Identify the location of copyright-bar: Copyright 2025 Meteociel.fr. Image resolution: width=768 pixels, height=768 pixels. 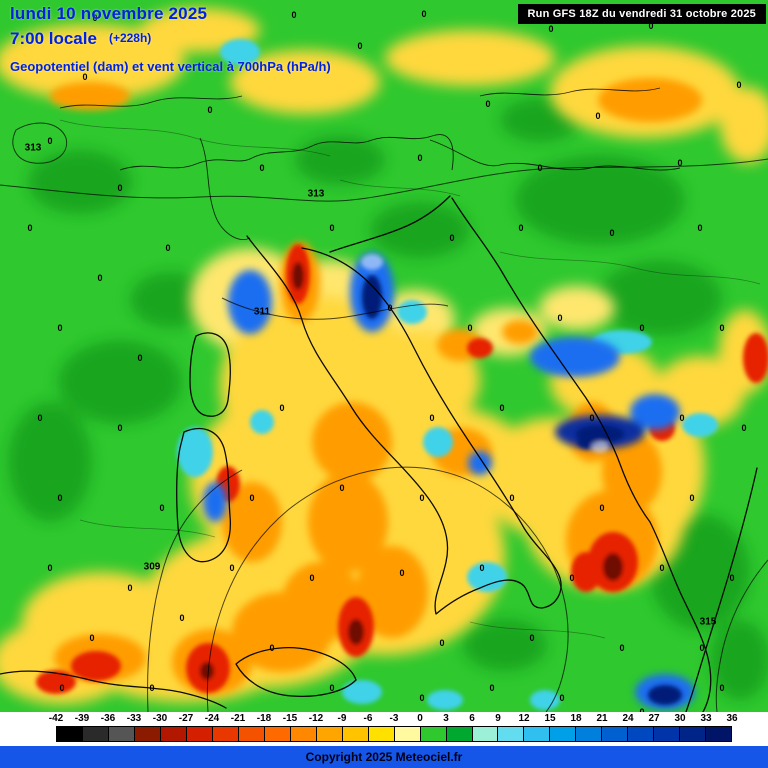
(384, 757).